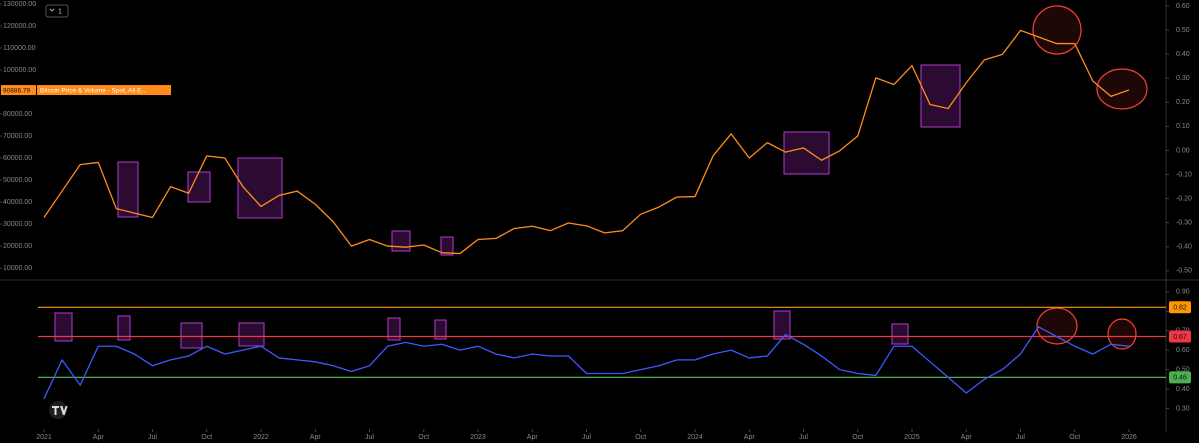  What do you see at coordinates (19, 4) in the screenshot?
I see `y-tick-label: 130000.00` at bounding box center [19, 4].